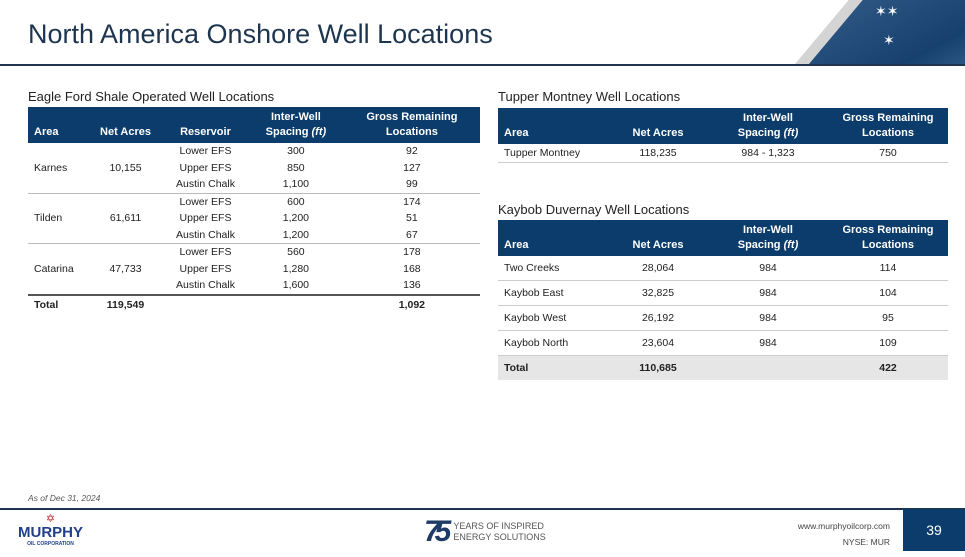  I want to click on tupper-title: Tupper Montney Well Locations, so click(589, 96).